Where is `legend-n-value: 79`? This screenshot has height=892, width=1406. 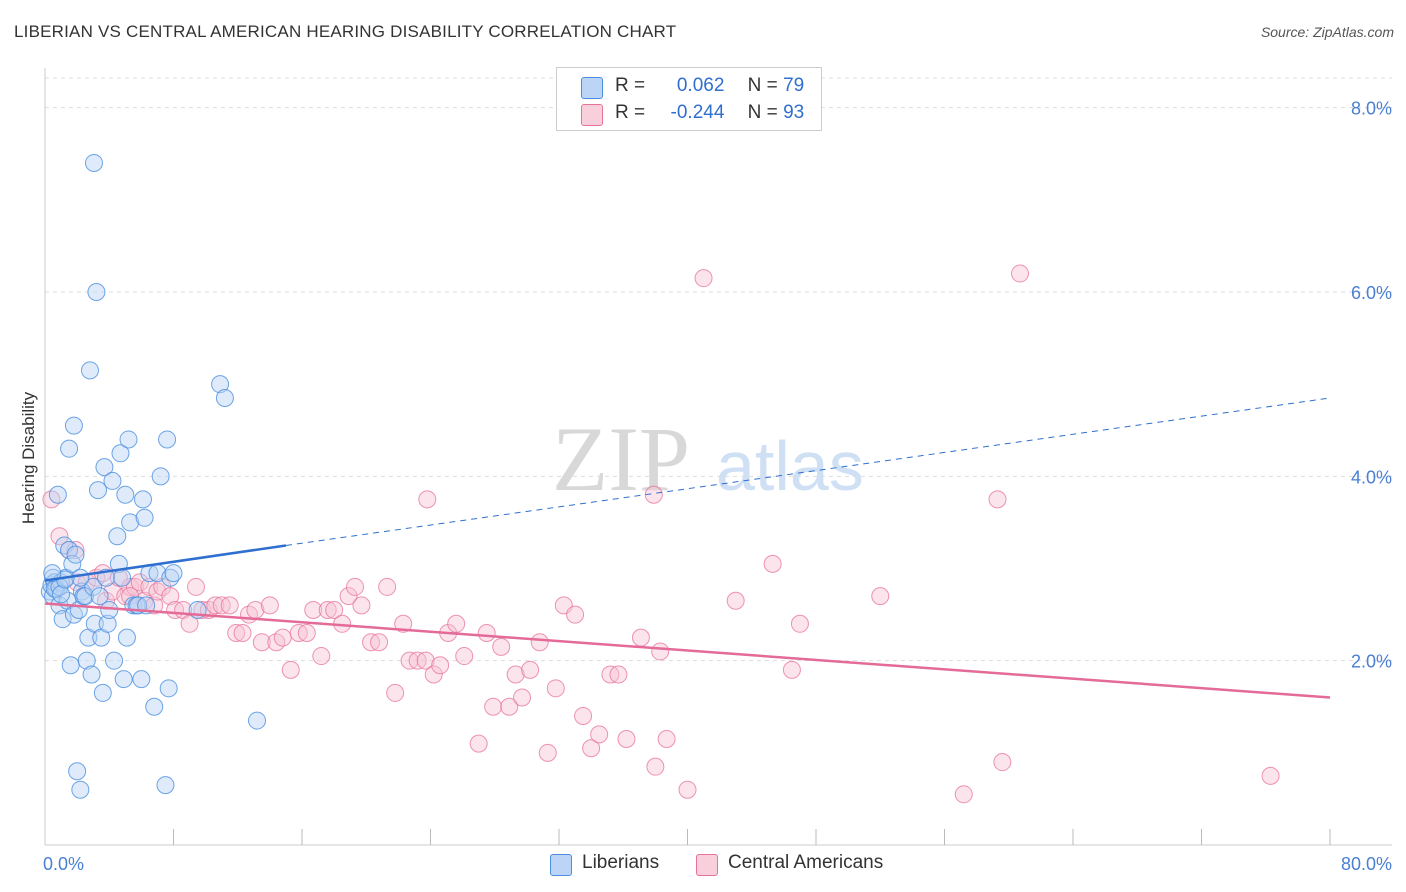 legend-n-value: 79 is located at coordinates (794, 85).